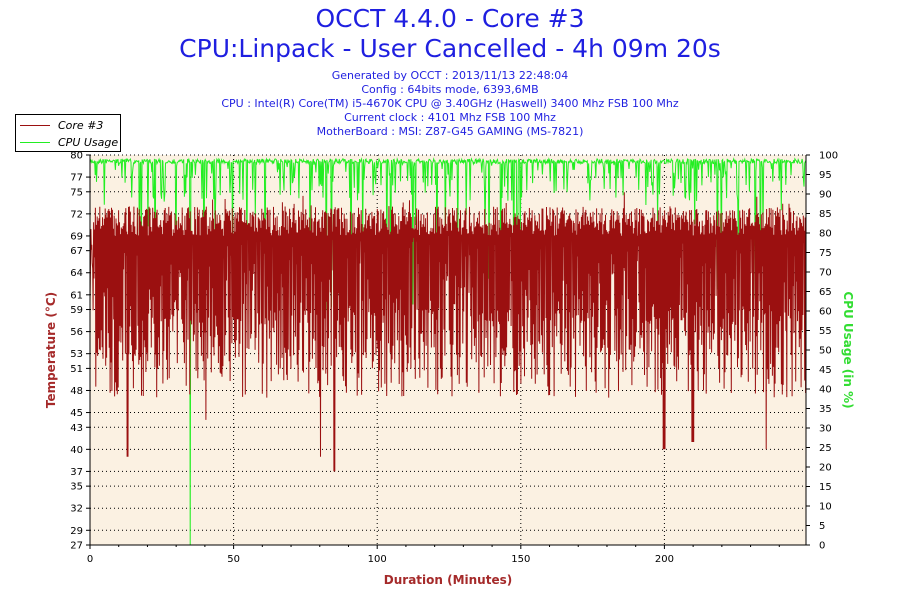  What do you see at coordinates (233, 559) in the screenshot?
I see `x-tick-label: 50` at bounding box center [233, 559].